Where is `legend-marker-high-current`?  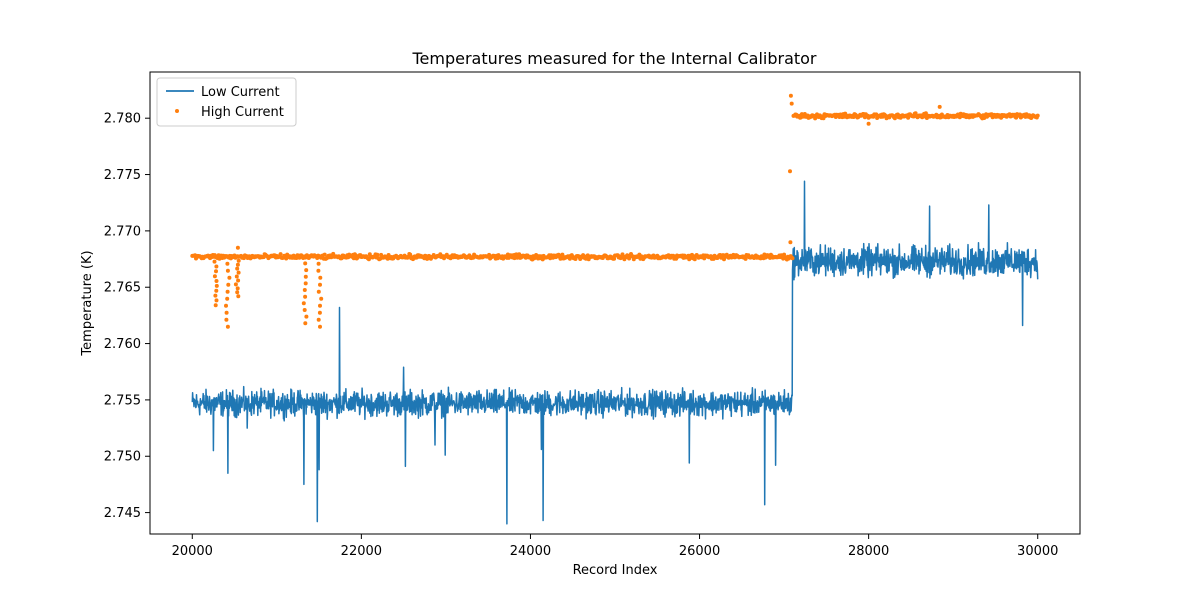 legend-marker-high-current is located at coordinates (177, 111).